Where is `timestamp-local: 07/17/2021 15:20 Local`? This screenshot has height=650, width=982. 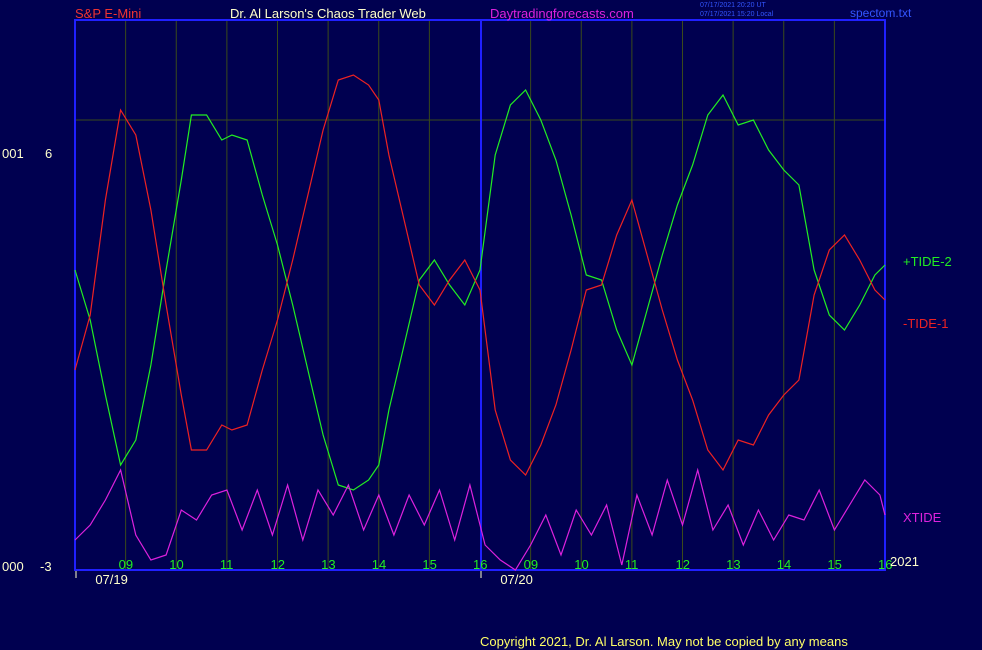 timestamp-local: 07/17/2021 15:20 Local is located at coordinates (737, 14).